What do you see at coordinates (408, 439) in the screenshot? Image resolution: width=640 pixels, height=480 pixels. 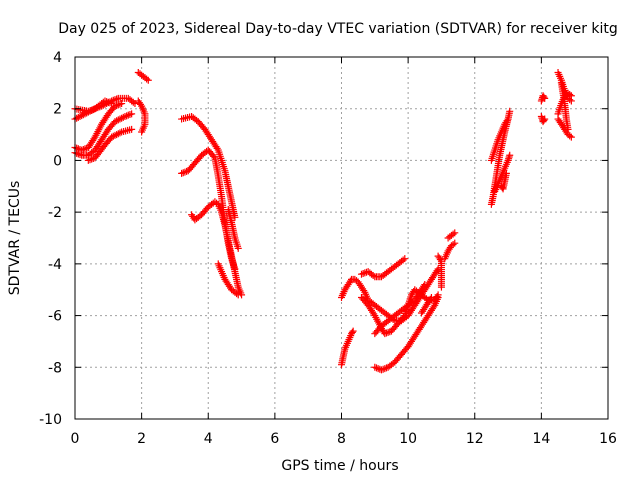 I see `x-tick-label: 10` at bounding box center [408, 439].